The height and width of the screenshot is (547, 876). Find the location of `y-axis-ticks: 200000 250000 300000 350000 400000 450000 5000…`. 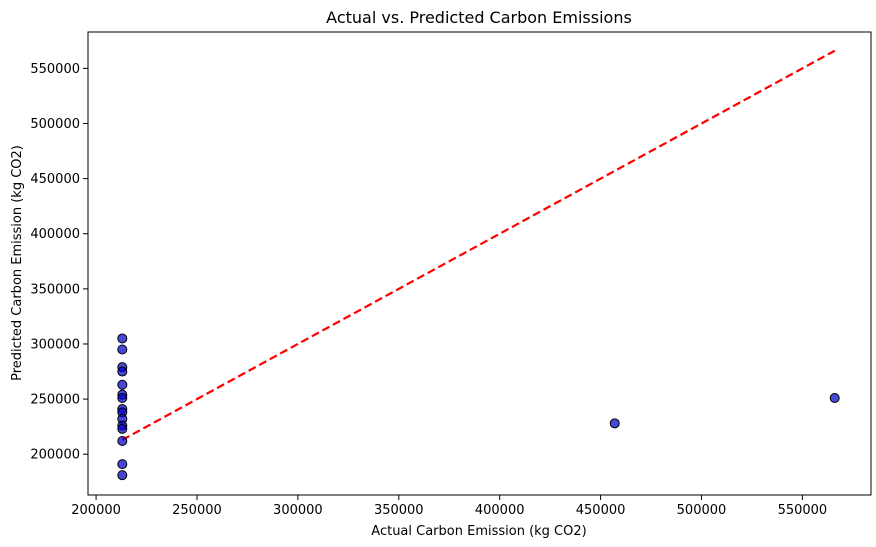

y-axis-ticks: 200000 250000 300000 350000 400000 450000 5000… is located at coordinates (59, 262).